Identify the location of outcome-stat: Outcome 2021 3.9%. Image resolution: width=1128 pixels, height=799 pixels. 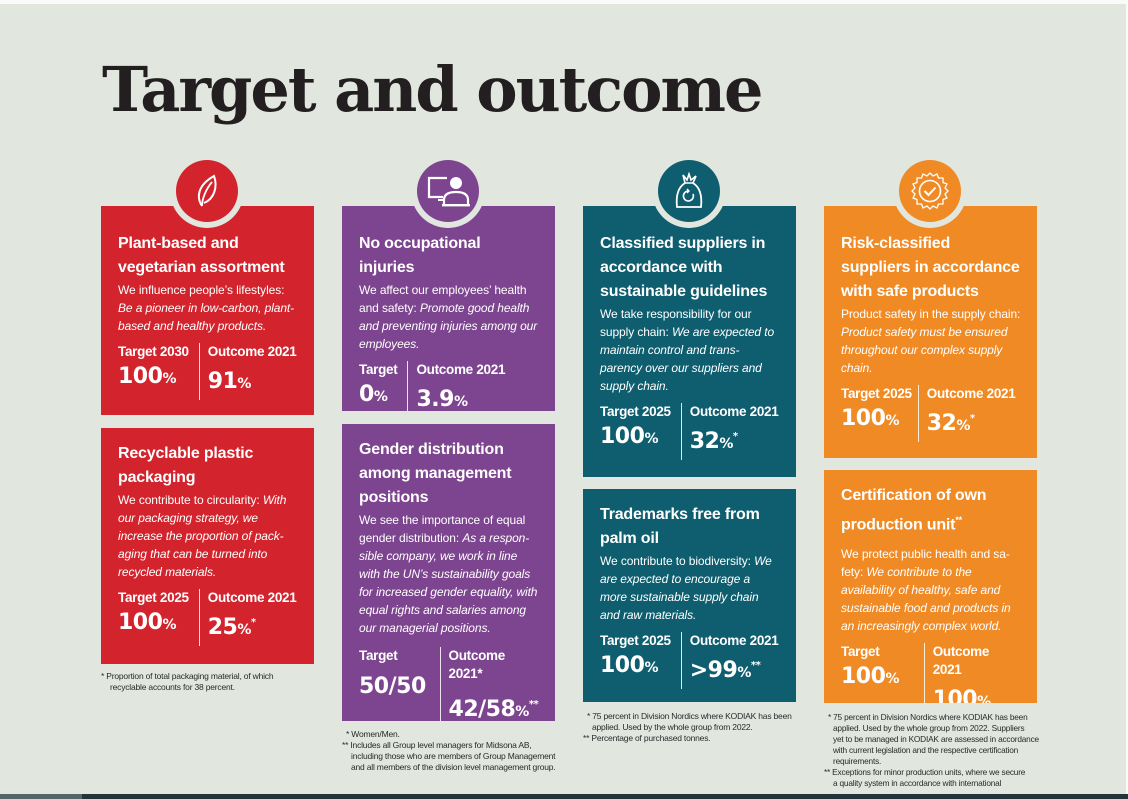
(456, 386).